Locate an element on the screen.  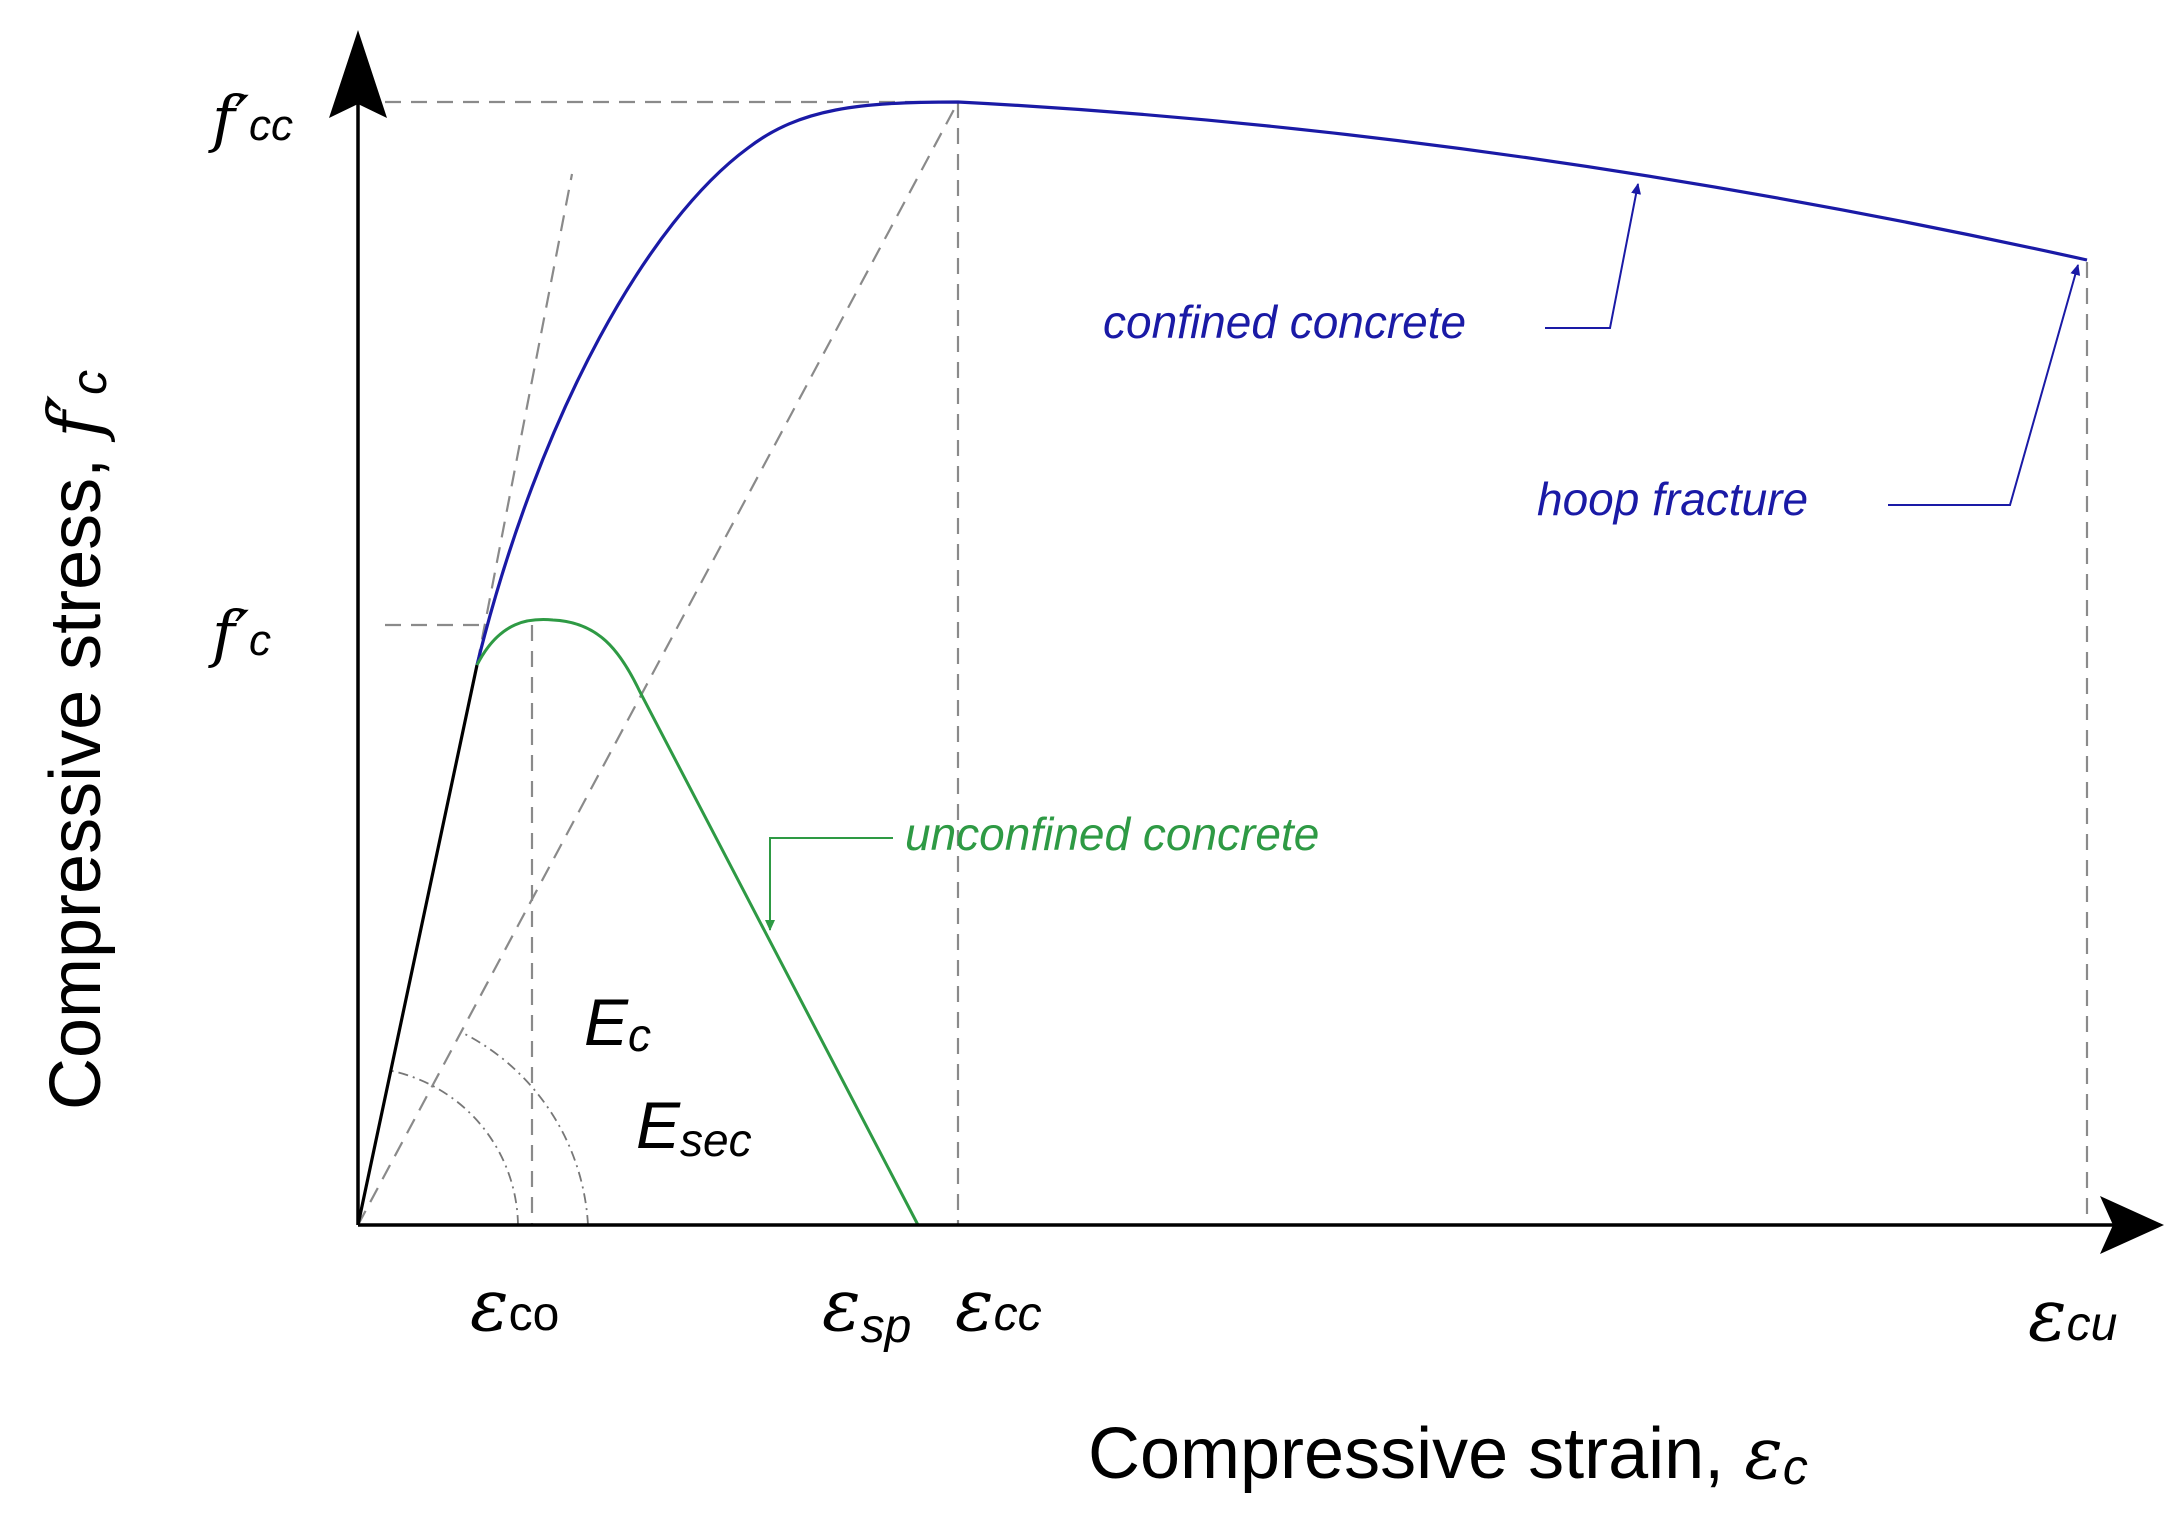
y-tick-fc: f′c is located at coordinates (239, 633).